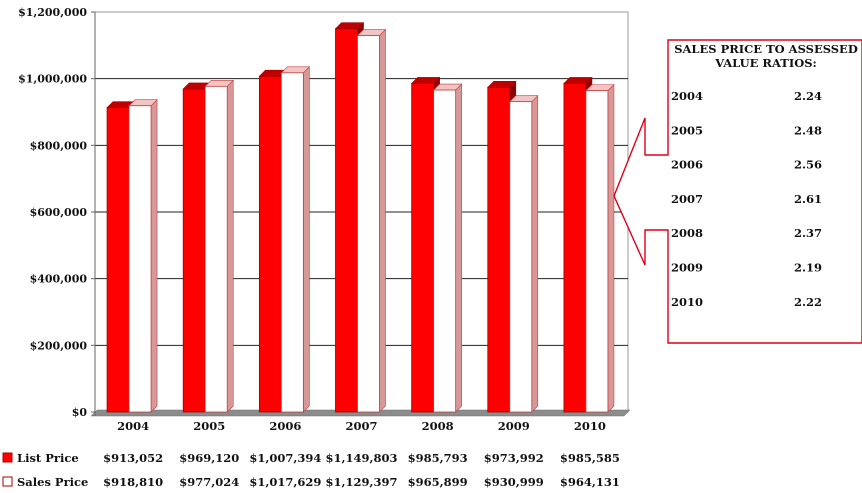  Describe the element at coordinates (52, 12) in the screenshot. I see `y-tick-label: $1,200,000` at that location.